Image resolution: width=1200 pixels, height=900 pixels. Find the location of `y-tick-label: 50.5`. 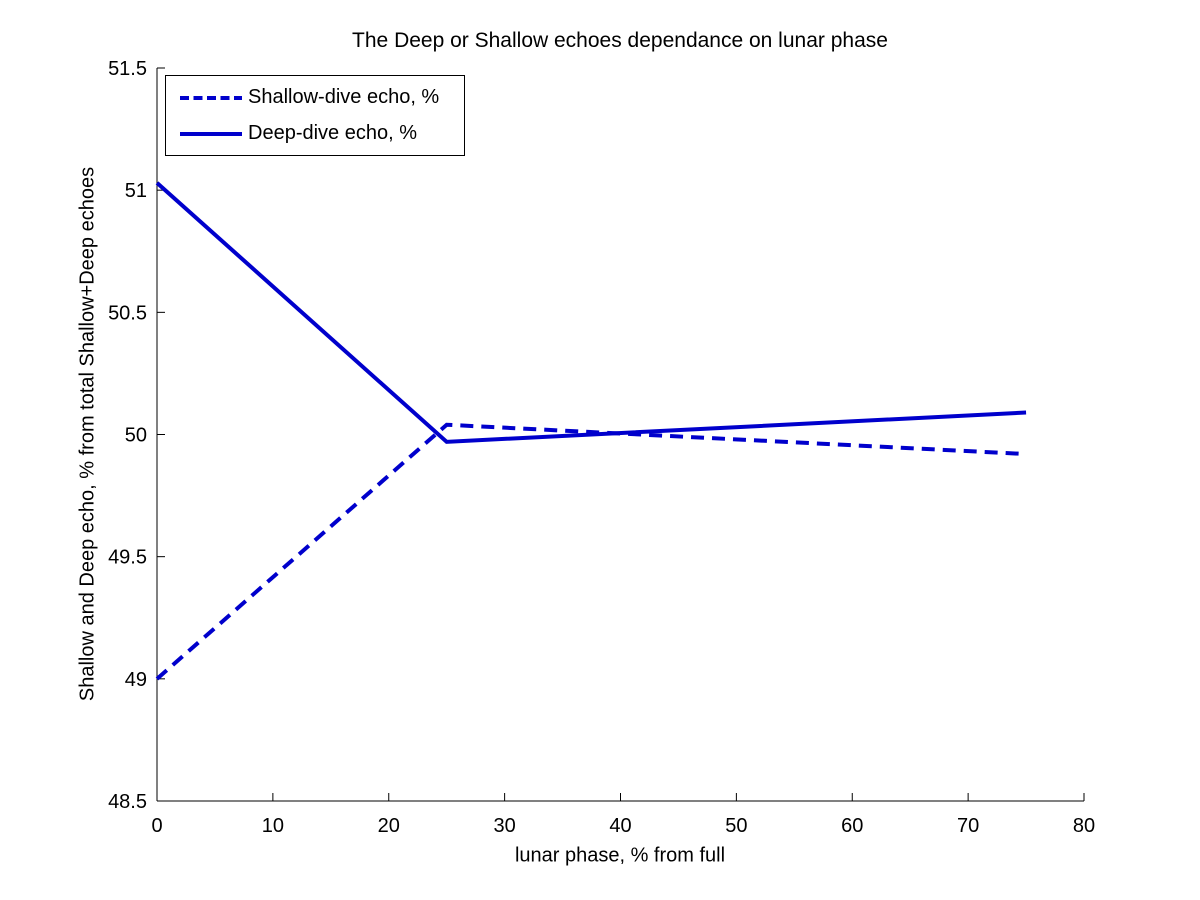

y-tick-label: 50.5 is located at coordinates (127, 313).